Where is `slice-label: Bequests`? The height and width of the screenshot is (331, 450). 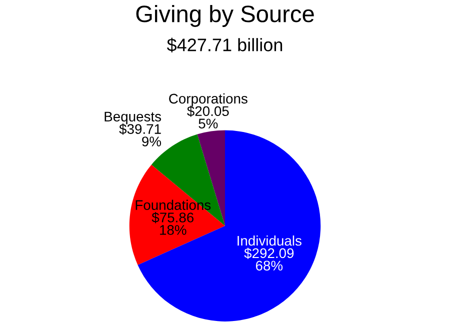
slice-label: Bequests is located at coordinates (133, 118).